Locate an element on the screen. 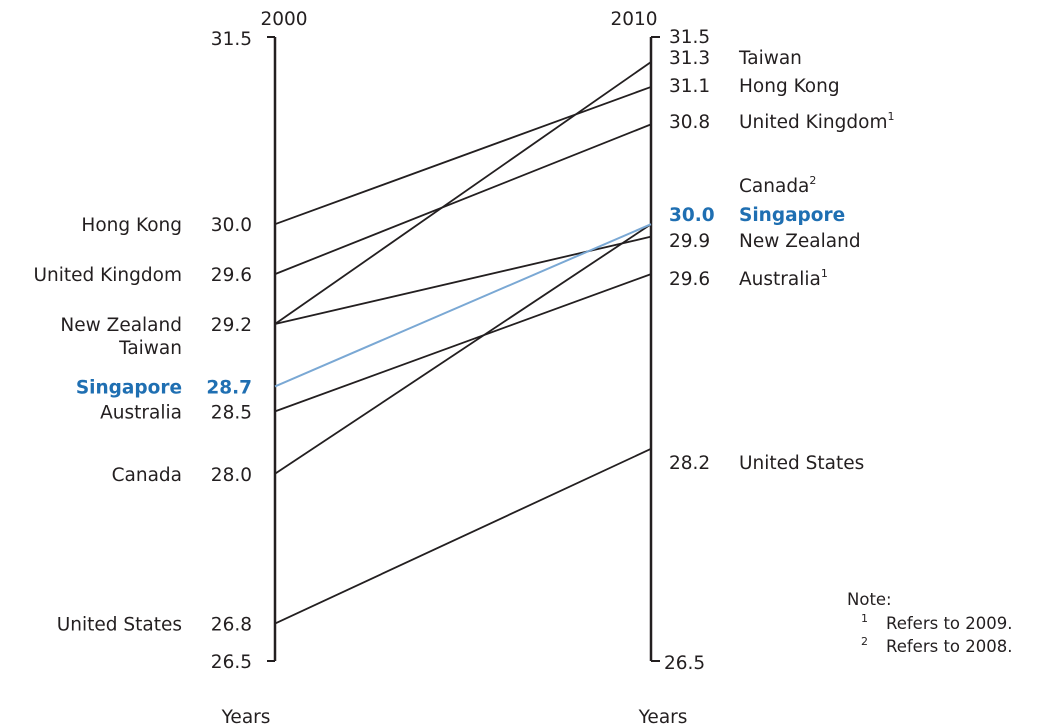  left-label-australia: Australia is located at coordinates (141, 412).